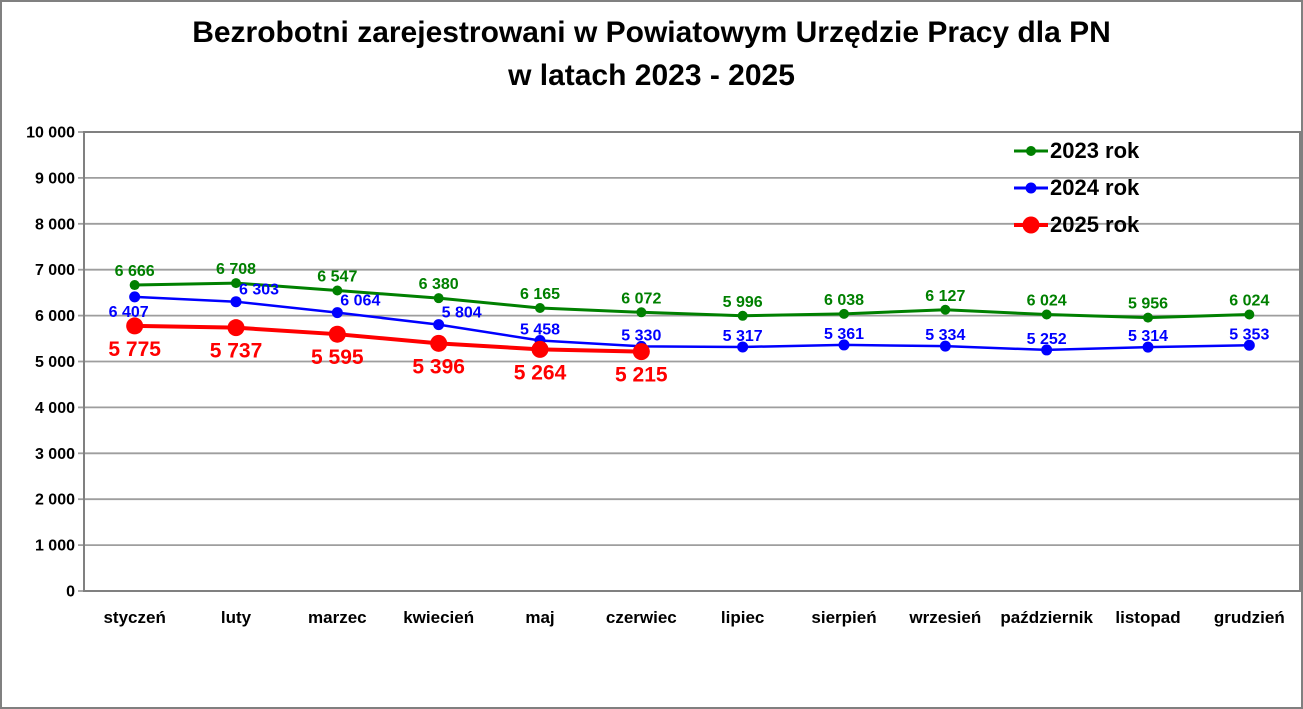 This screenshot has width=1303, height=709. Describe the element at coordinates (134, 285) in the screenshot. I see `data-point-2023-rok-styczeń` at that location.